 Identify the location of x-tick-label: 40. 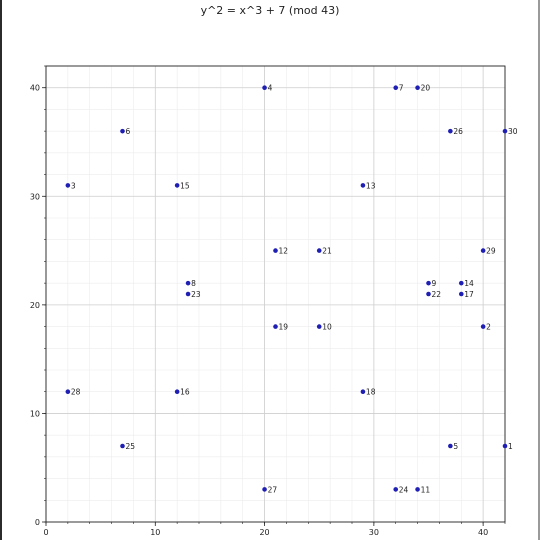
(483, 532).